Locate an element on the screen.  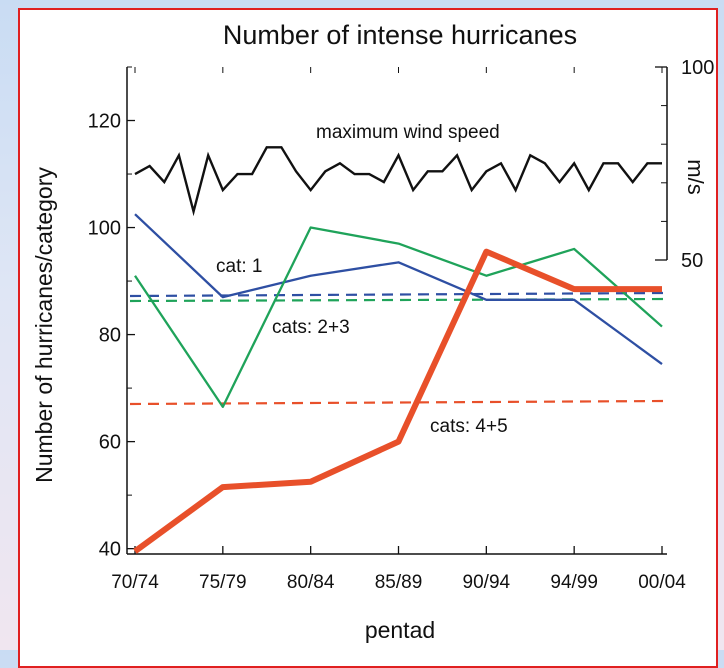
x-tick-label: 70/74 is located at coordinates (135, 582).